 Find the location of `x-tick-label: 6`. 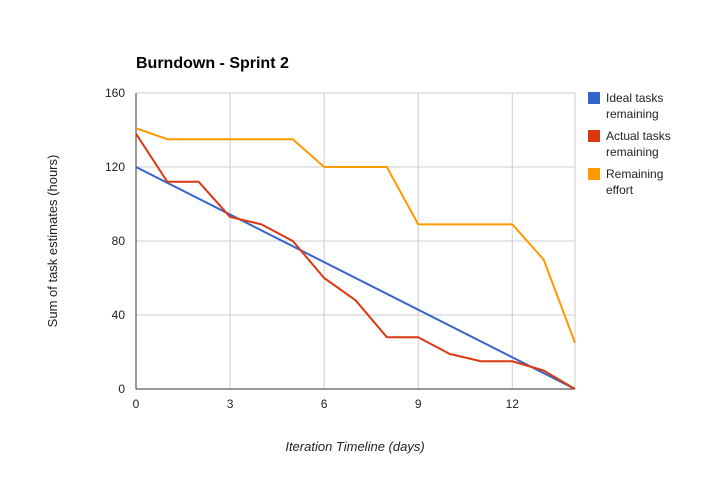

x-tick-label: 6 is located at coordinates (324, 404).